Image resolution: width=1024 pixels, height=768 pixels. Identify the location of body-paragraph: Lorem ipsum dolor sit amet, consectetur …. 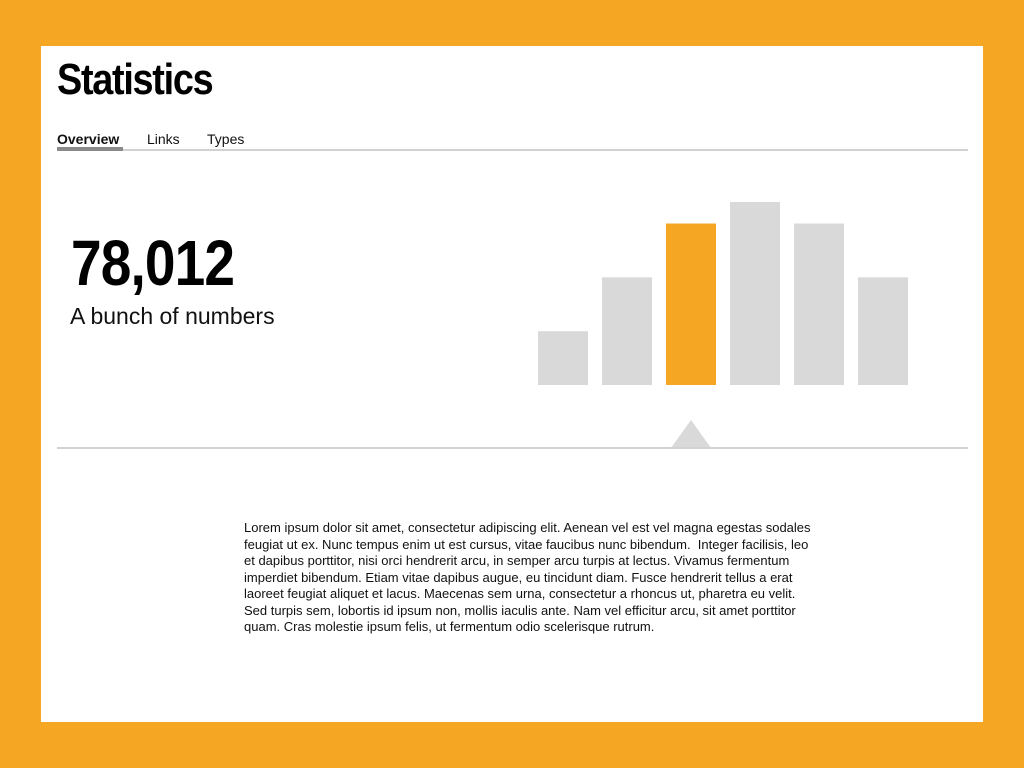
(529, 577).